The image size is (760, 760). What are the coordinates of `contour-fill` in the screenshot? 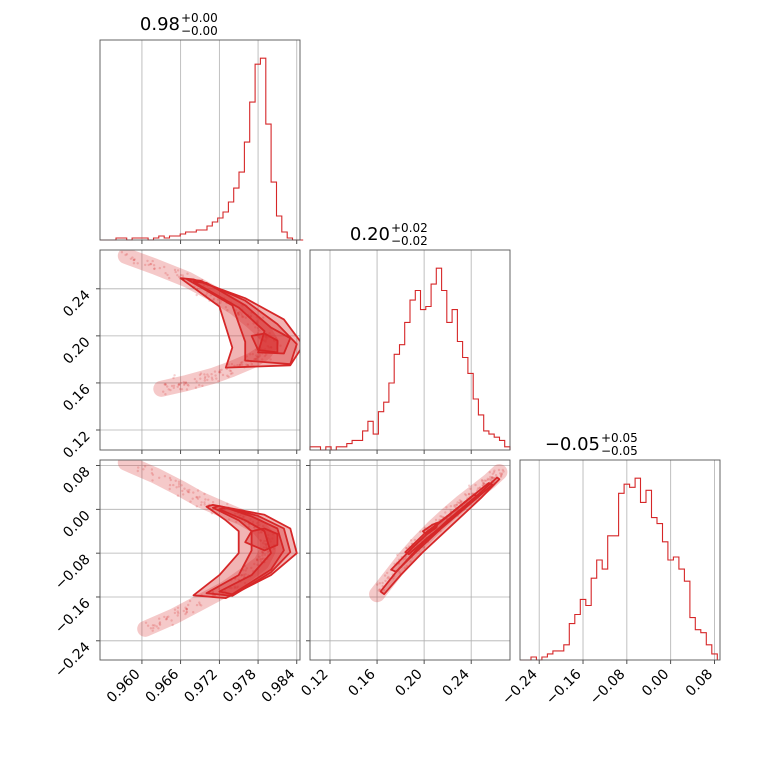 It's located at (242, 322).